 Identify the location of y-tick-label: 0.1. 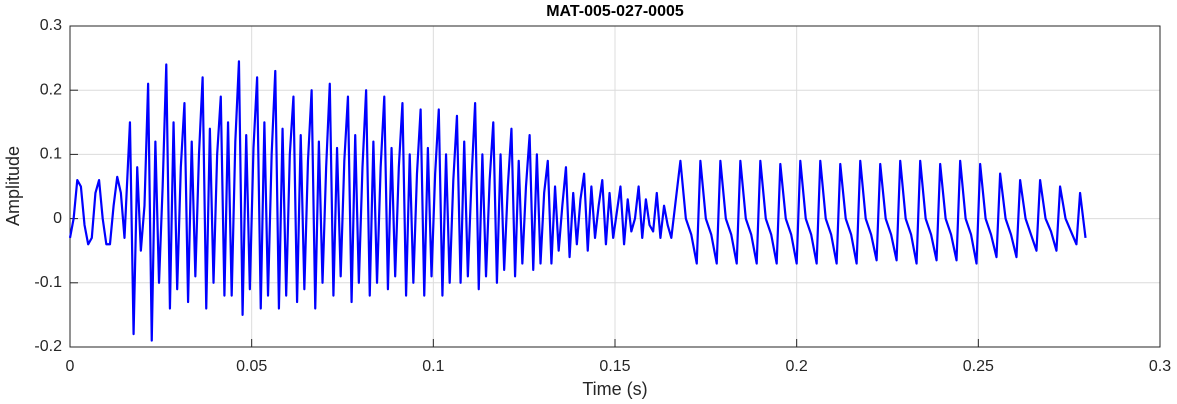
(51, 154).